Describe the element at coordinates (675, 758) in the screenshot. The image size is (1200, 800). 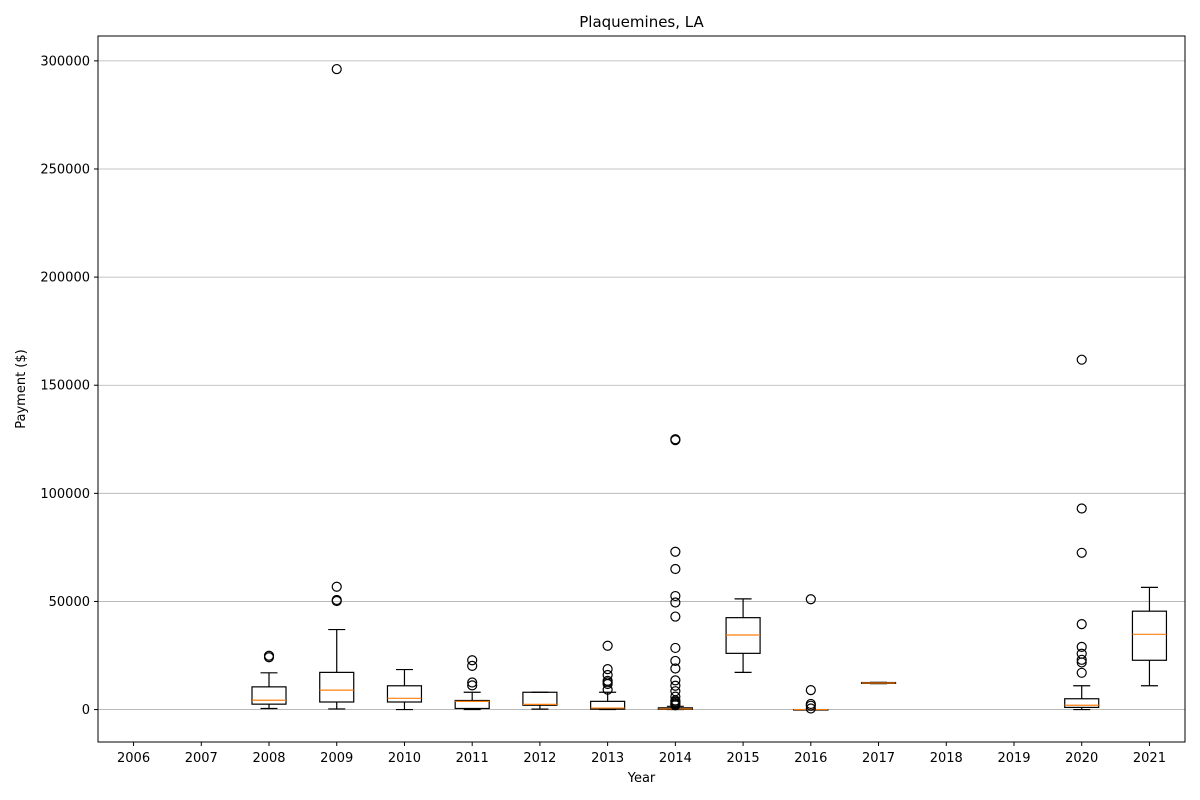
I see `x-tick-label: 2014` at that location.